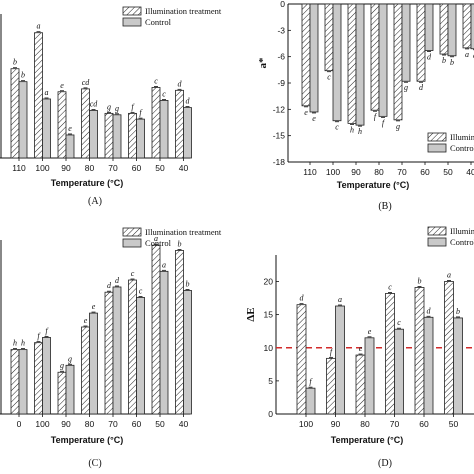 This screenshot has height=474, width=474. What do you see at coordinates (402, 172) in the screenshot?
I see `x-tick-label: 70` at bounding box center [402, 172].